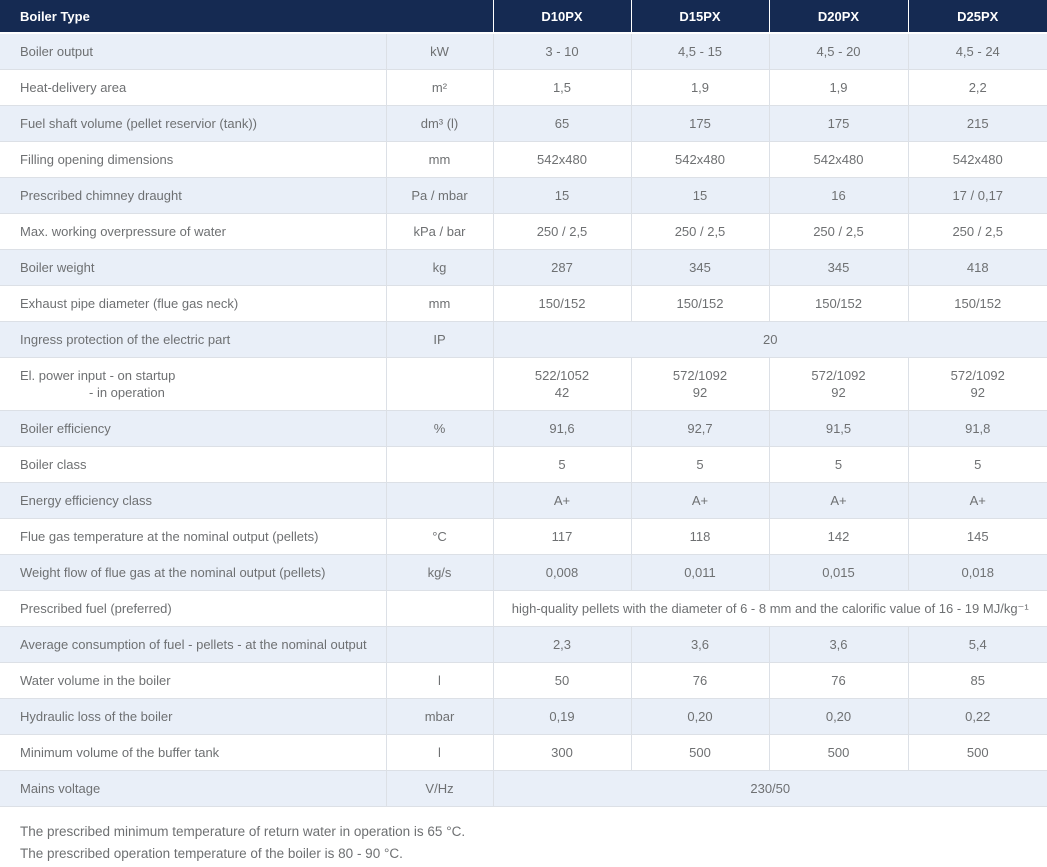 The height and width of the screenshot is (867, 1047). Describe the element at coordinates (561, 17) in the screenshot. I see `header-model-d10px: D10PX` at that location.